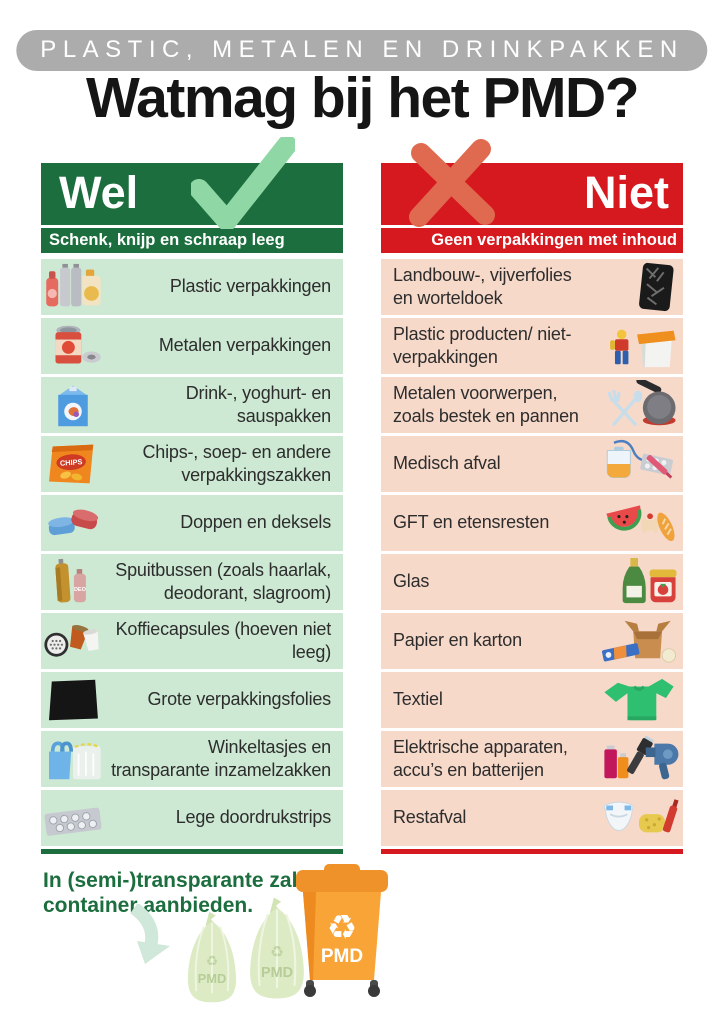  Describe the element at coordinates (639, 464) in the screenshot. I see `medical-waste-icon` at that location.